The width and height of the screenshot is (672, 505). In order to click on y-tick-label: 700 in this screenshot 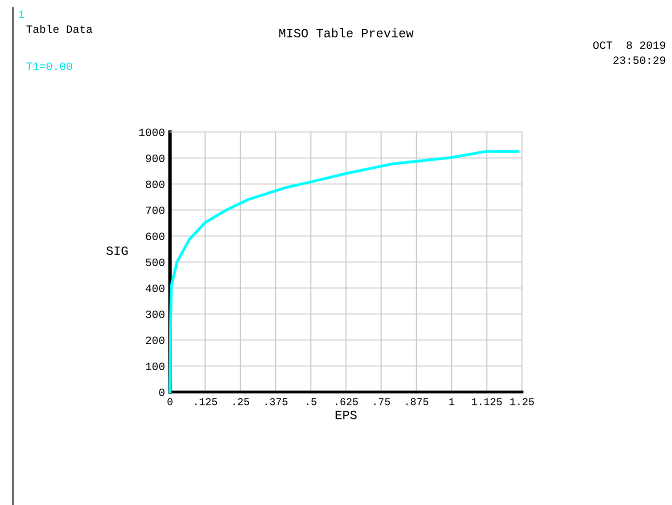, I will do `click(155, 210)`.